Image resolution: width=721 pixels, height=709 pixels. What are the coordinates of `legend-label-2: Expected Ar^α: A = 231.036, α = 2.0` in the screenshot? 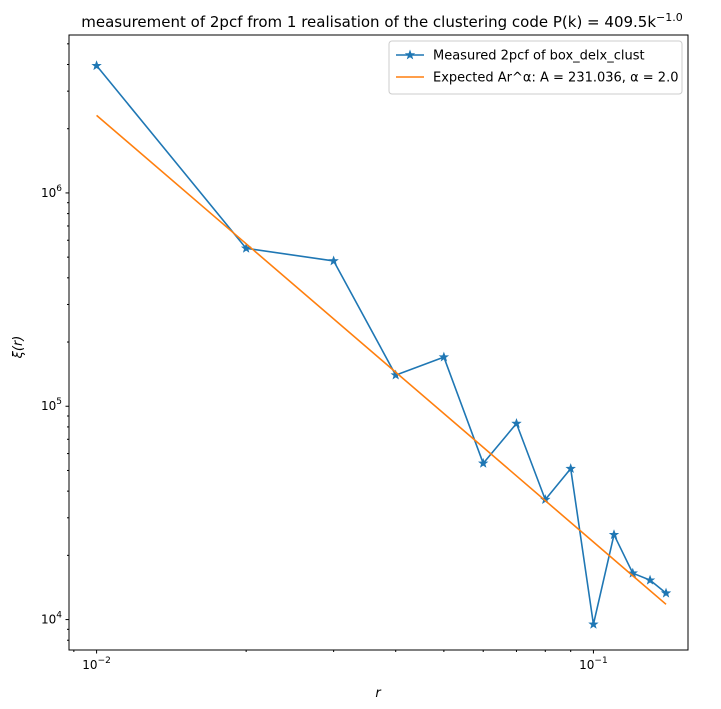 It's located at (555, 78).